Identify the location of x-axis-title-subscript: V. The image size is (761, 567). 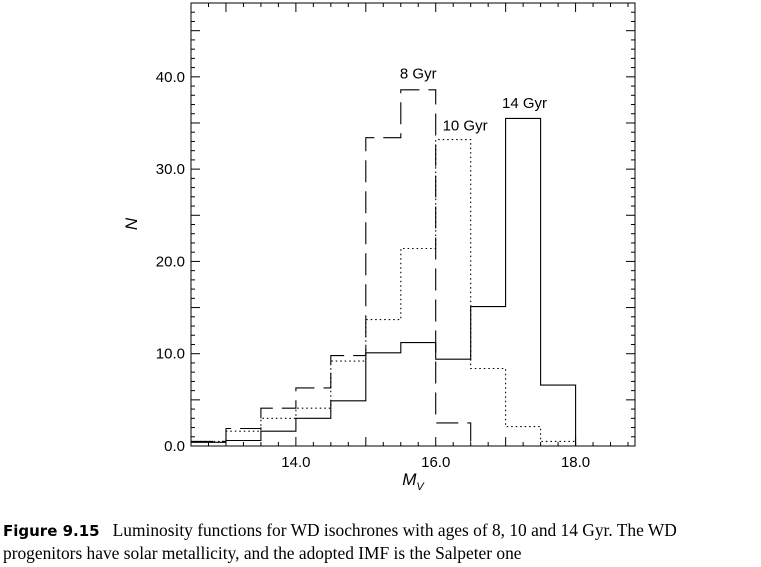
(420, 487).